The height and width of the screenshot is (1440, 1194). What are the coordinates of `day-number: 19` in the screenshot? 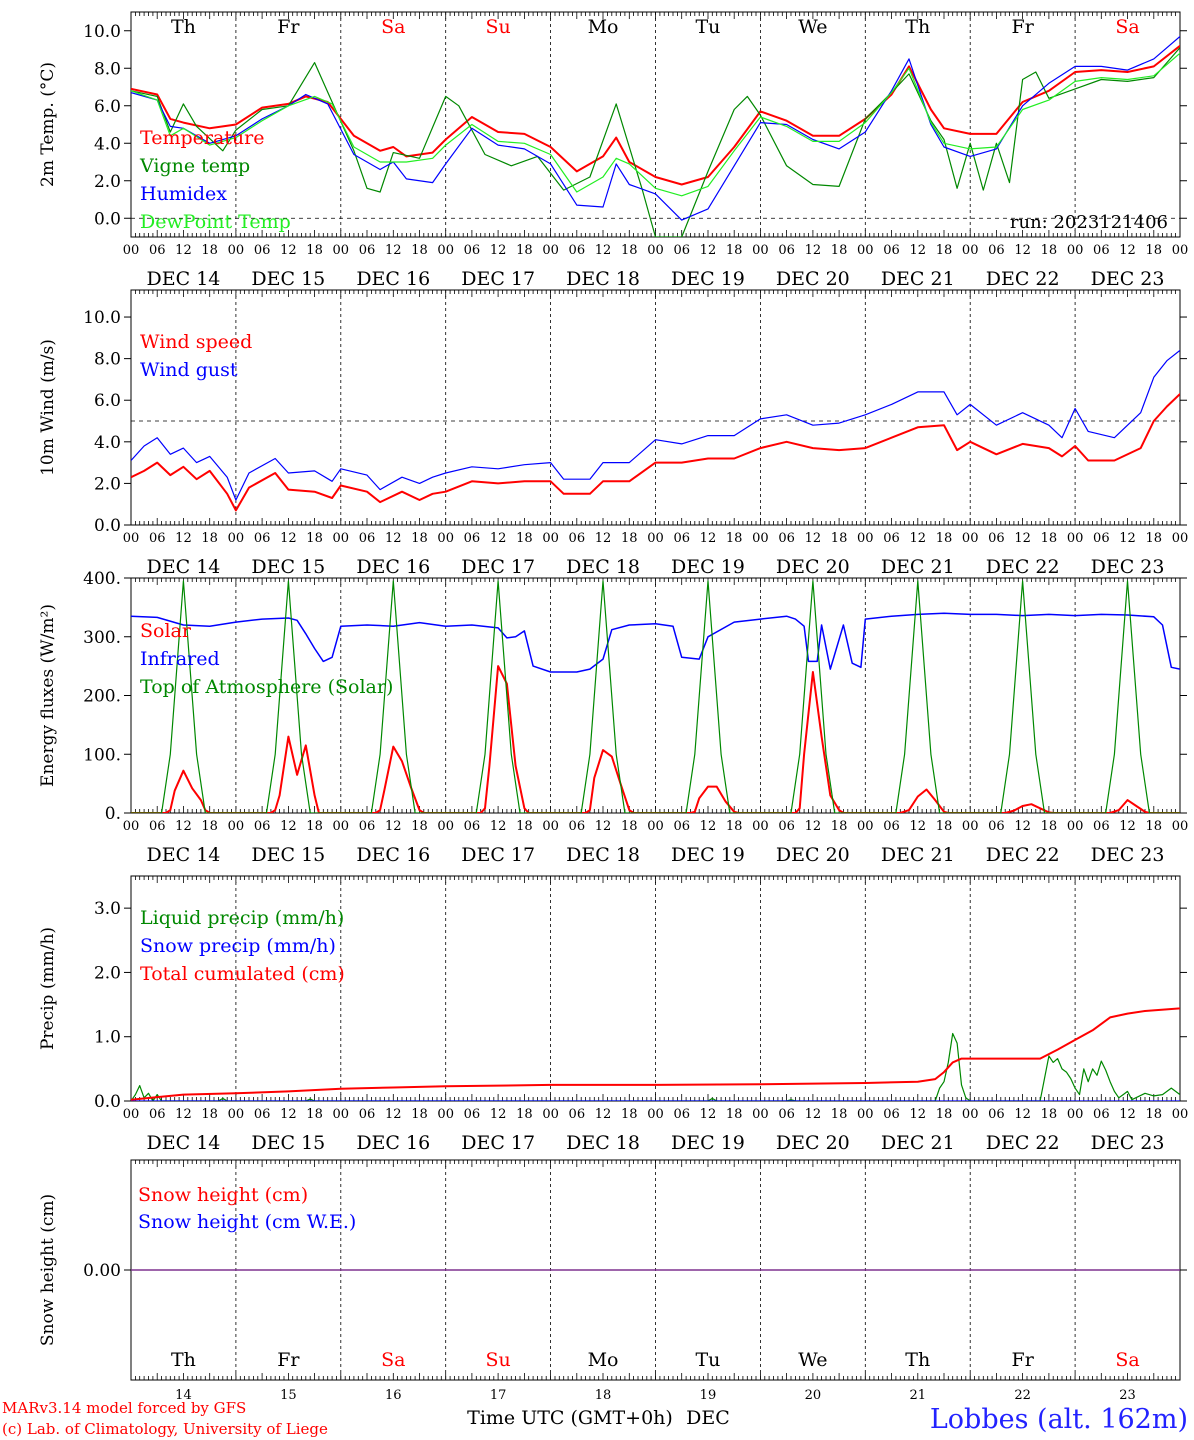 It's located at (708, 1395).